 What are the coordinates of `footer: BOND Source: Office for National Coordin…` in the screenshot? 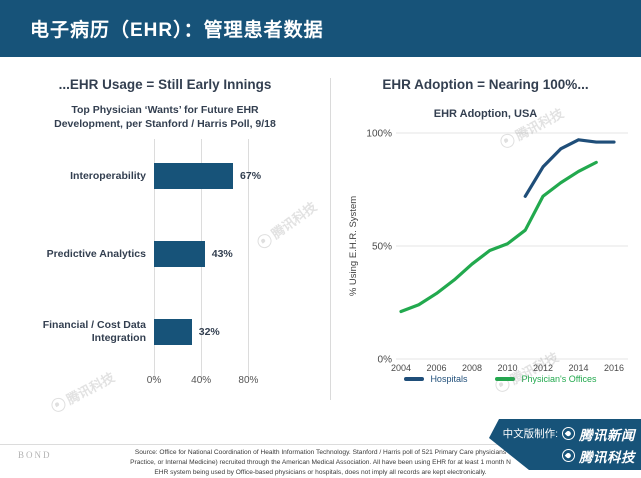 It's located at (320, 461).